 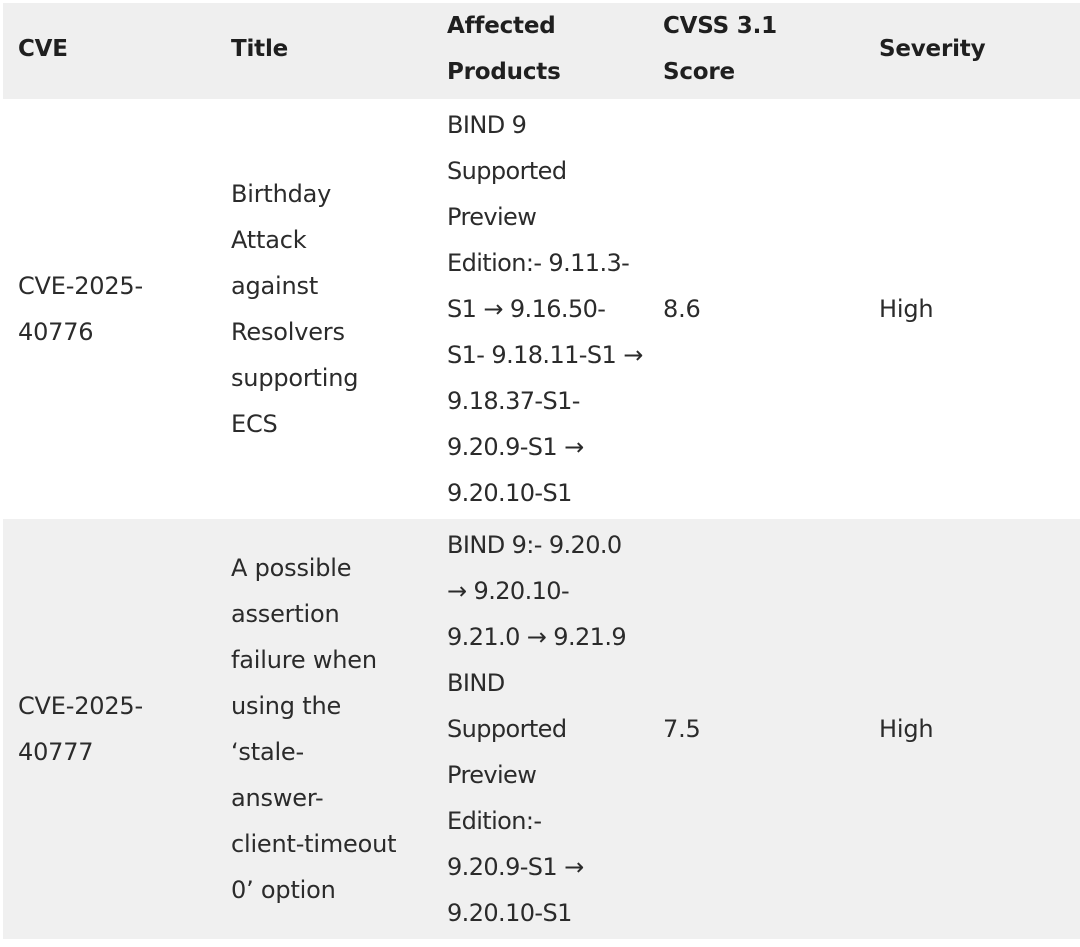 What do you see at coordinates (304, 660) in the screenshot?
I see `title-line: failure when` at bounding box center [304, 660].